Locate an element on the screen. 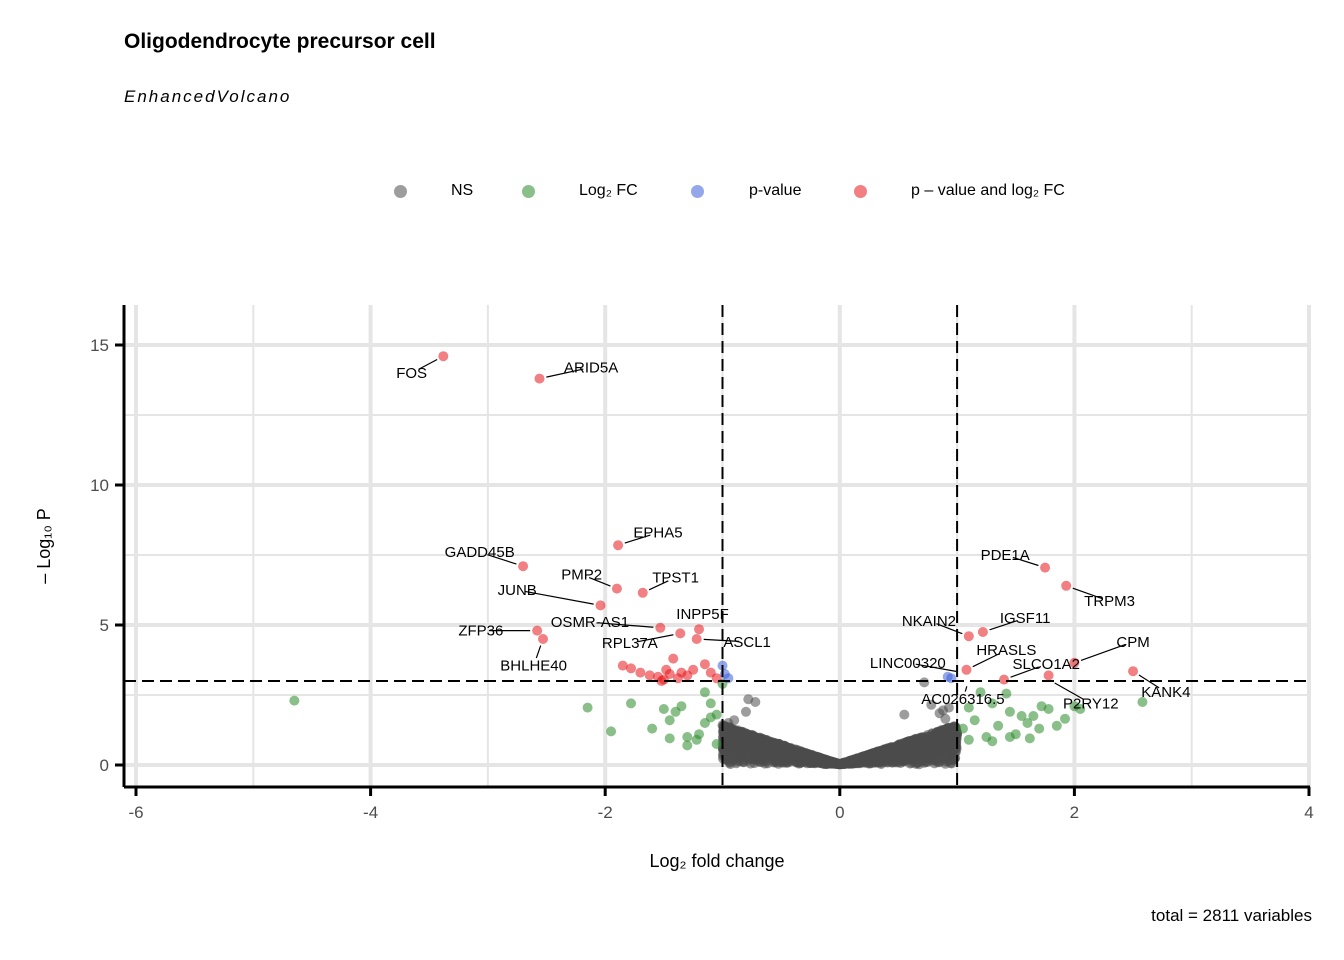 The width and height of the screenshot is (1344, 960). gene-label: SLCO1A2 is located at coordinates (1046, 664).